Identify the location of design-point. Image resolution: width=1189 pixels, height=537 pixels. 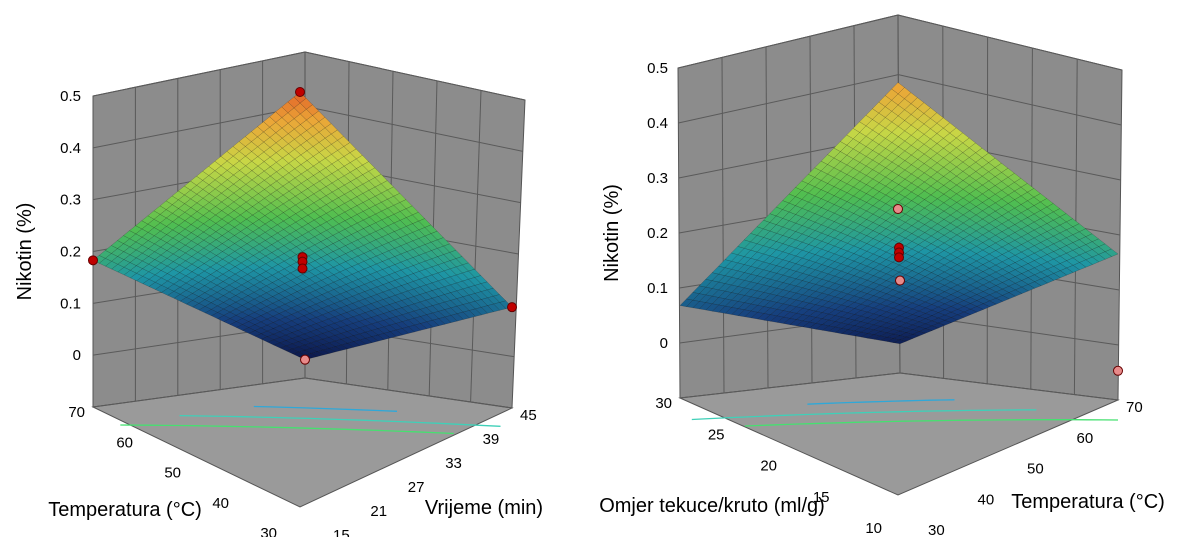
(93, 260).